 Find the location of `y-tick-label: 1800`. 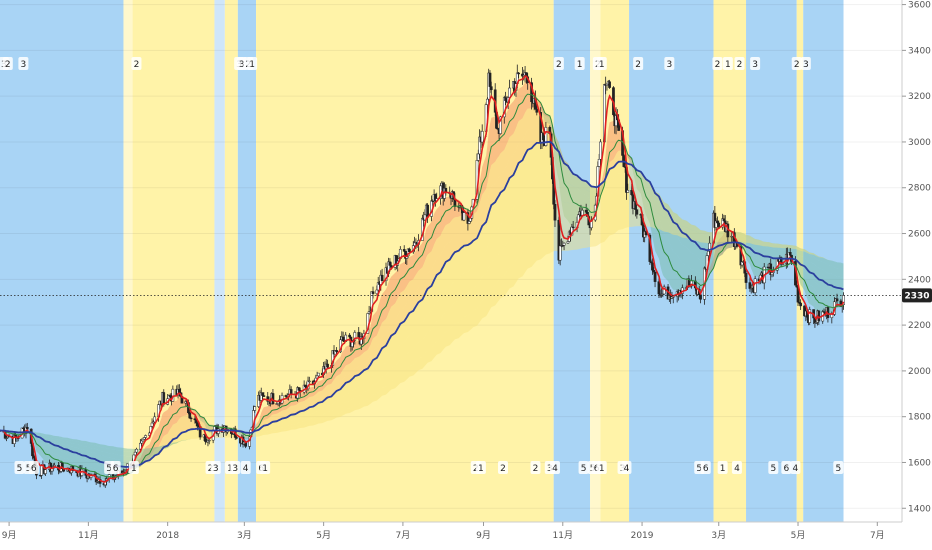

y-tick-label: 1800 is located at coordinates (919, 418).